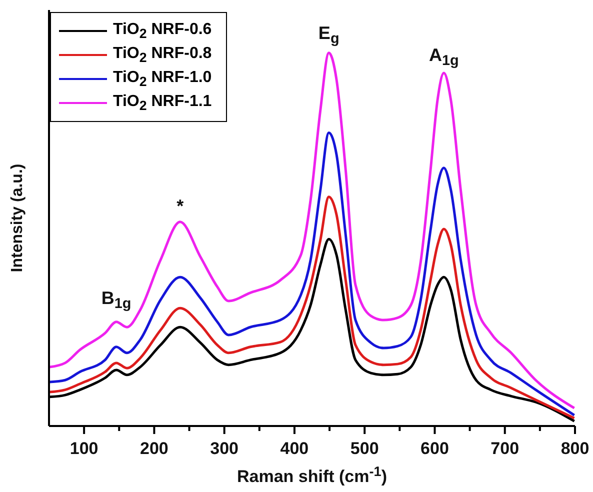  Describe the element at coordinates (162, 55) in the screenshot. I see `legend-label: TiO$_{2}$ NRF-0.8` at that location.